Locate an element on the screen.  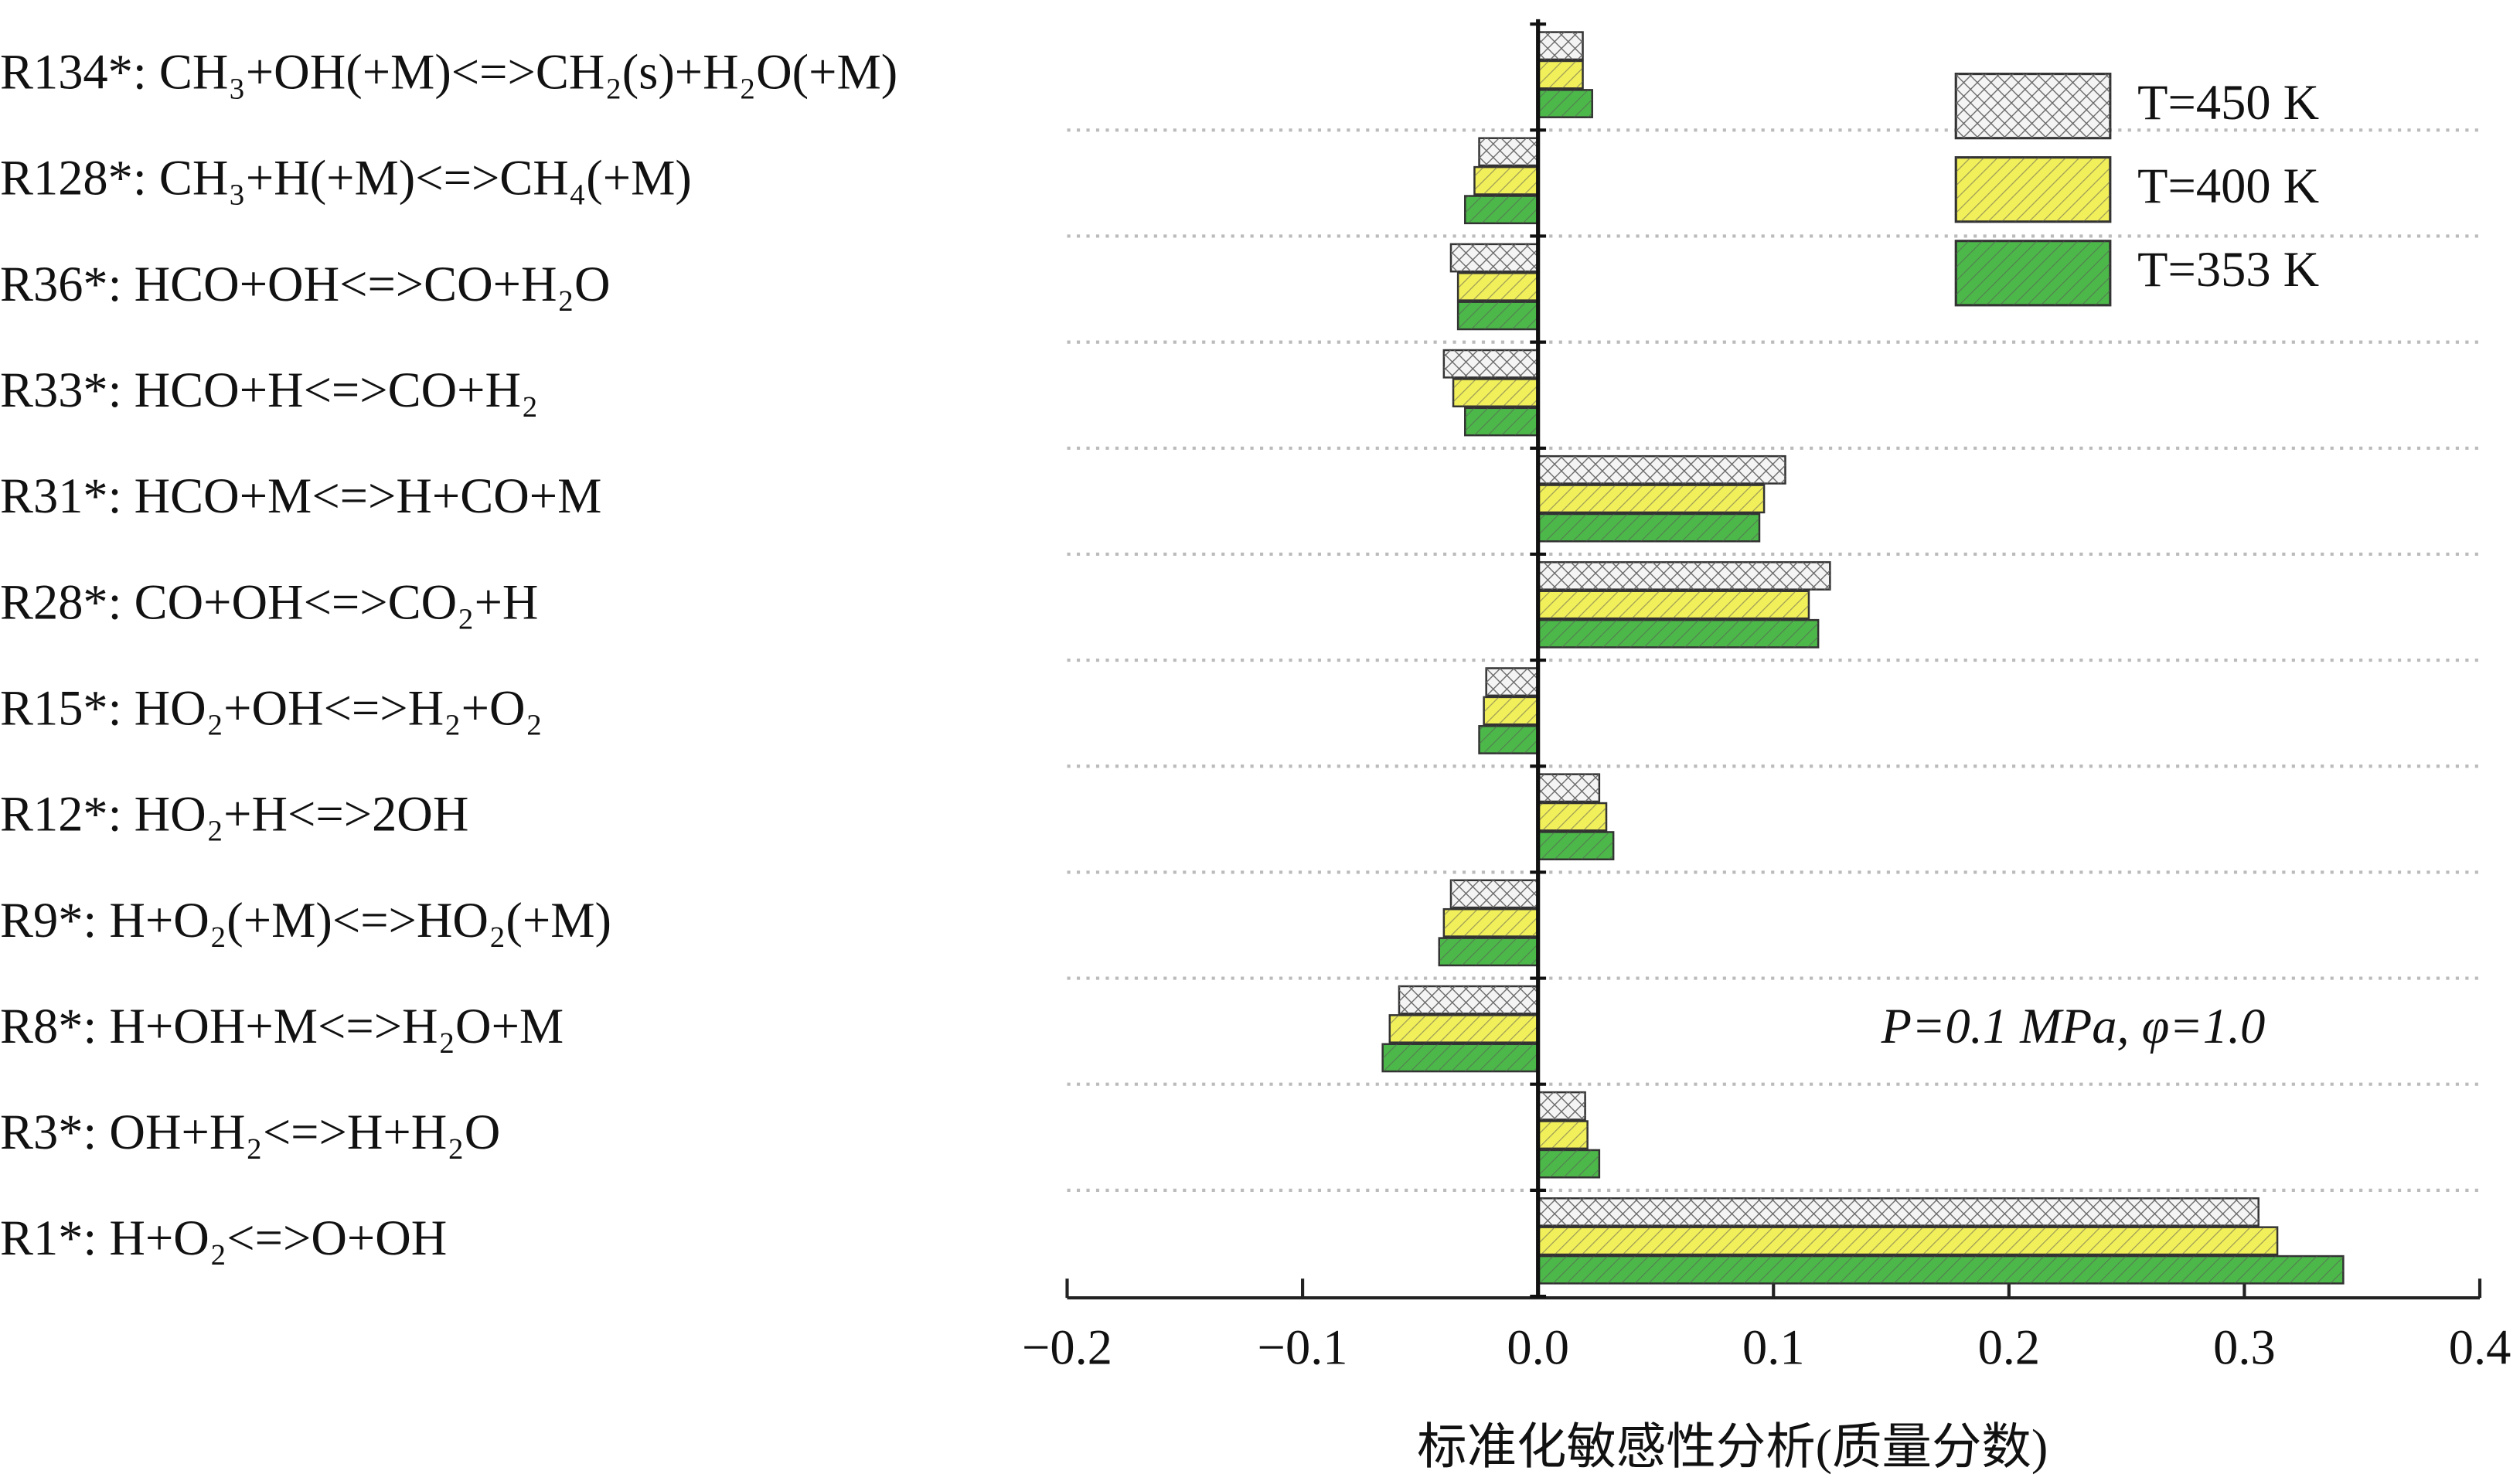
category-label: R31*: HCO+M<=>H+CO+M is located at coordinates (300, 495).